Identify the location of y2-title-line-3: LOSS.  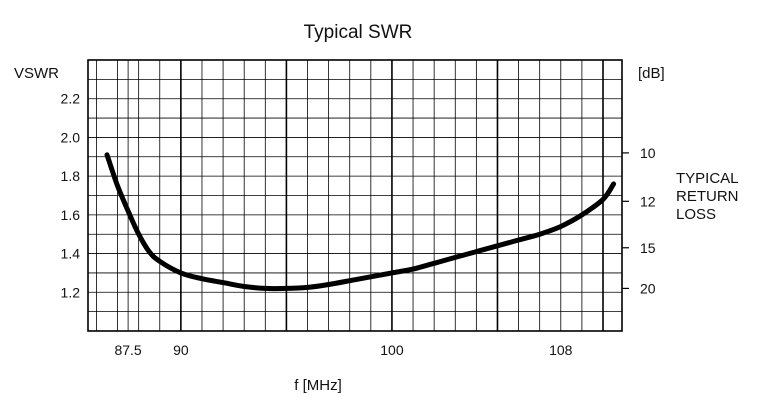
(696, 214).